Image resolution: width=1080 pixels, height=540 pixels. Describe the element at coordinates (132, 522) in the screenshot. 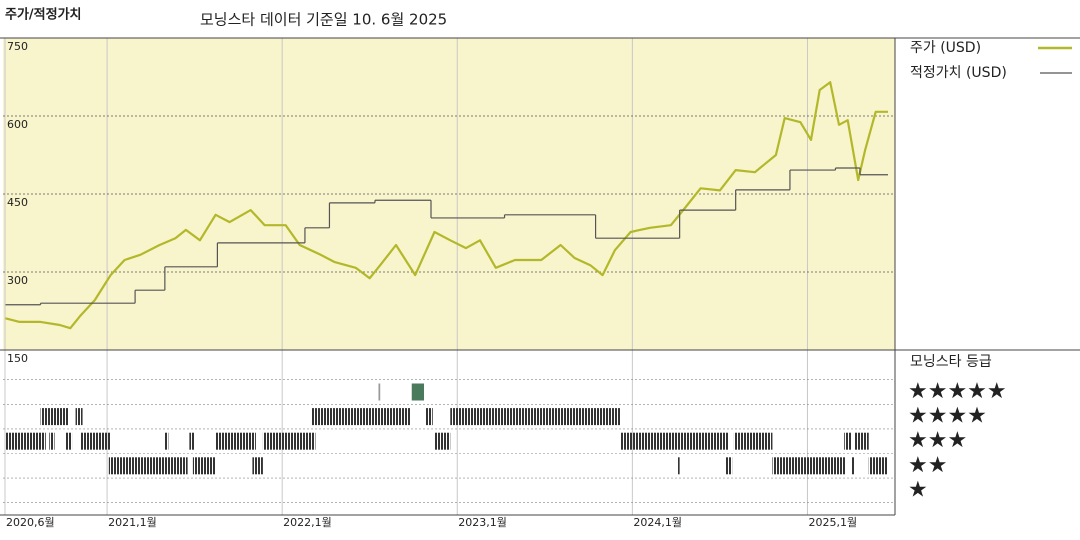

I see `x-tick-label: 2021,1월` at that location.